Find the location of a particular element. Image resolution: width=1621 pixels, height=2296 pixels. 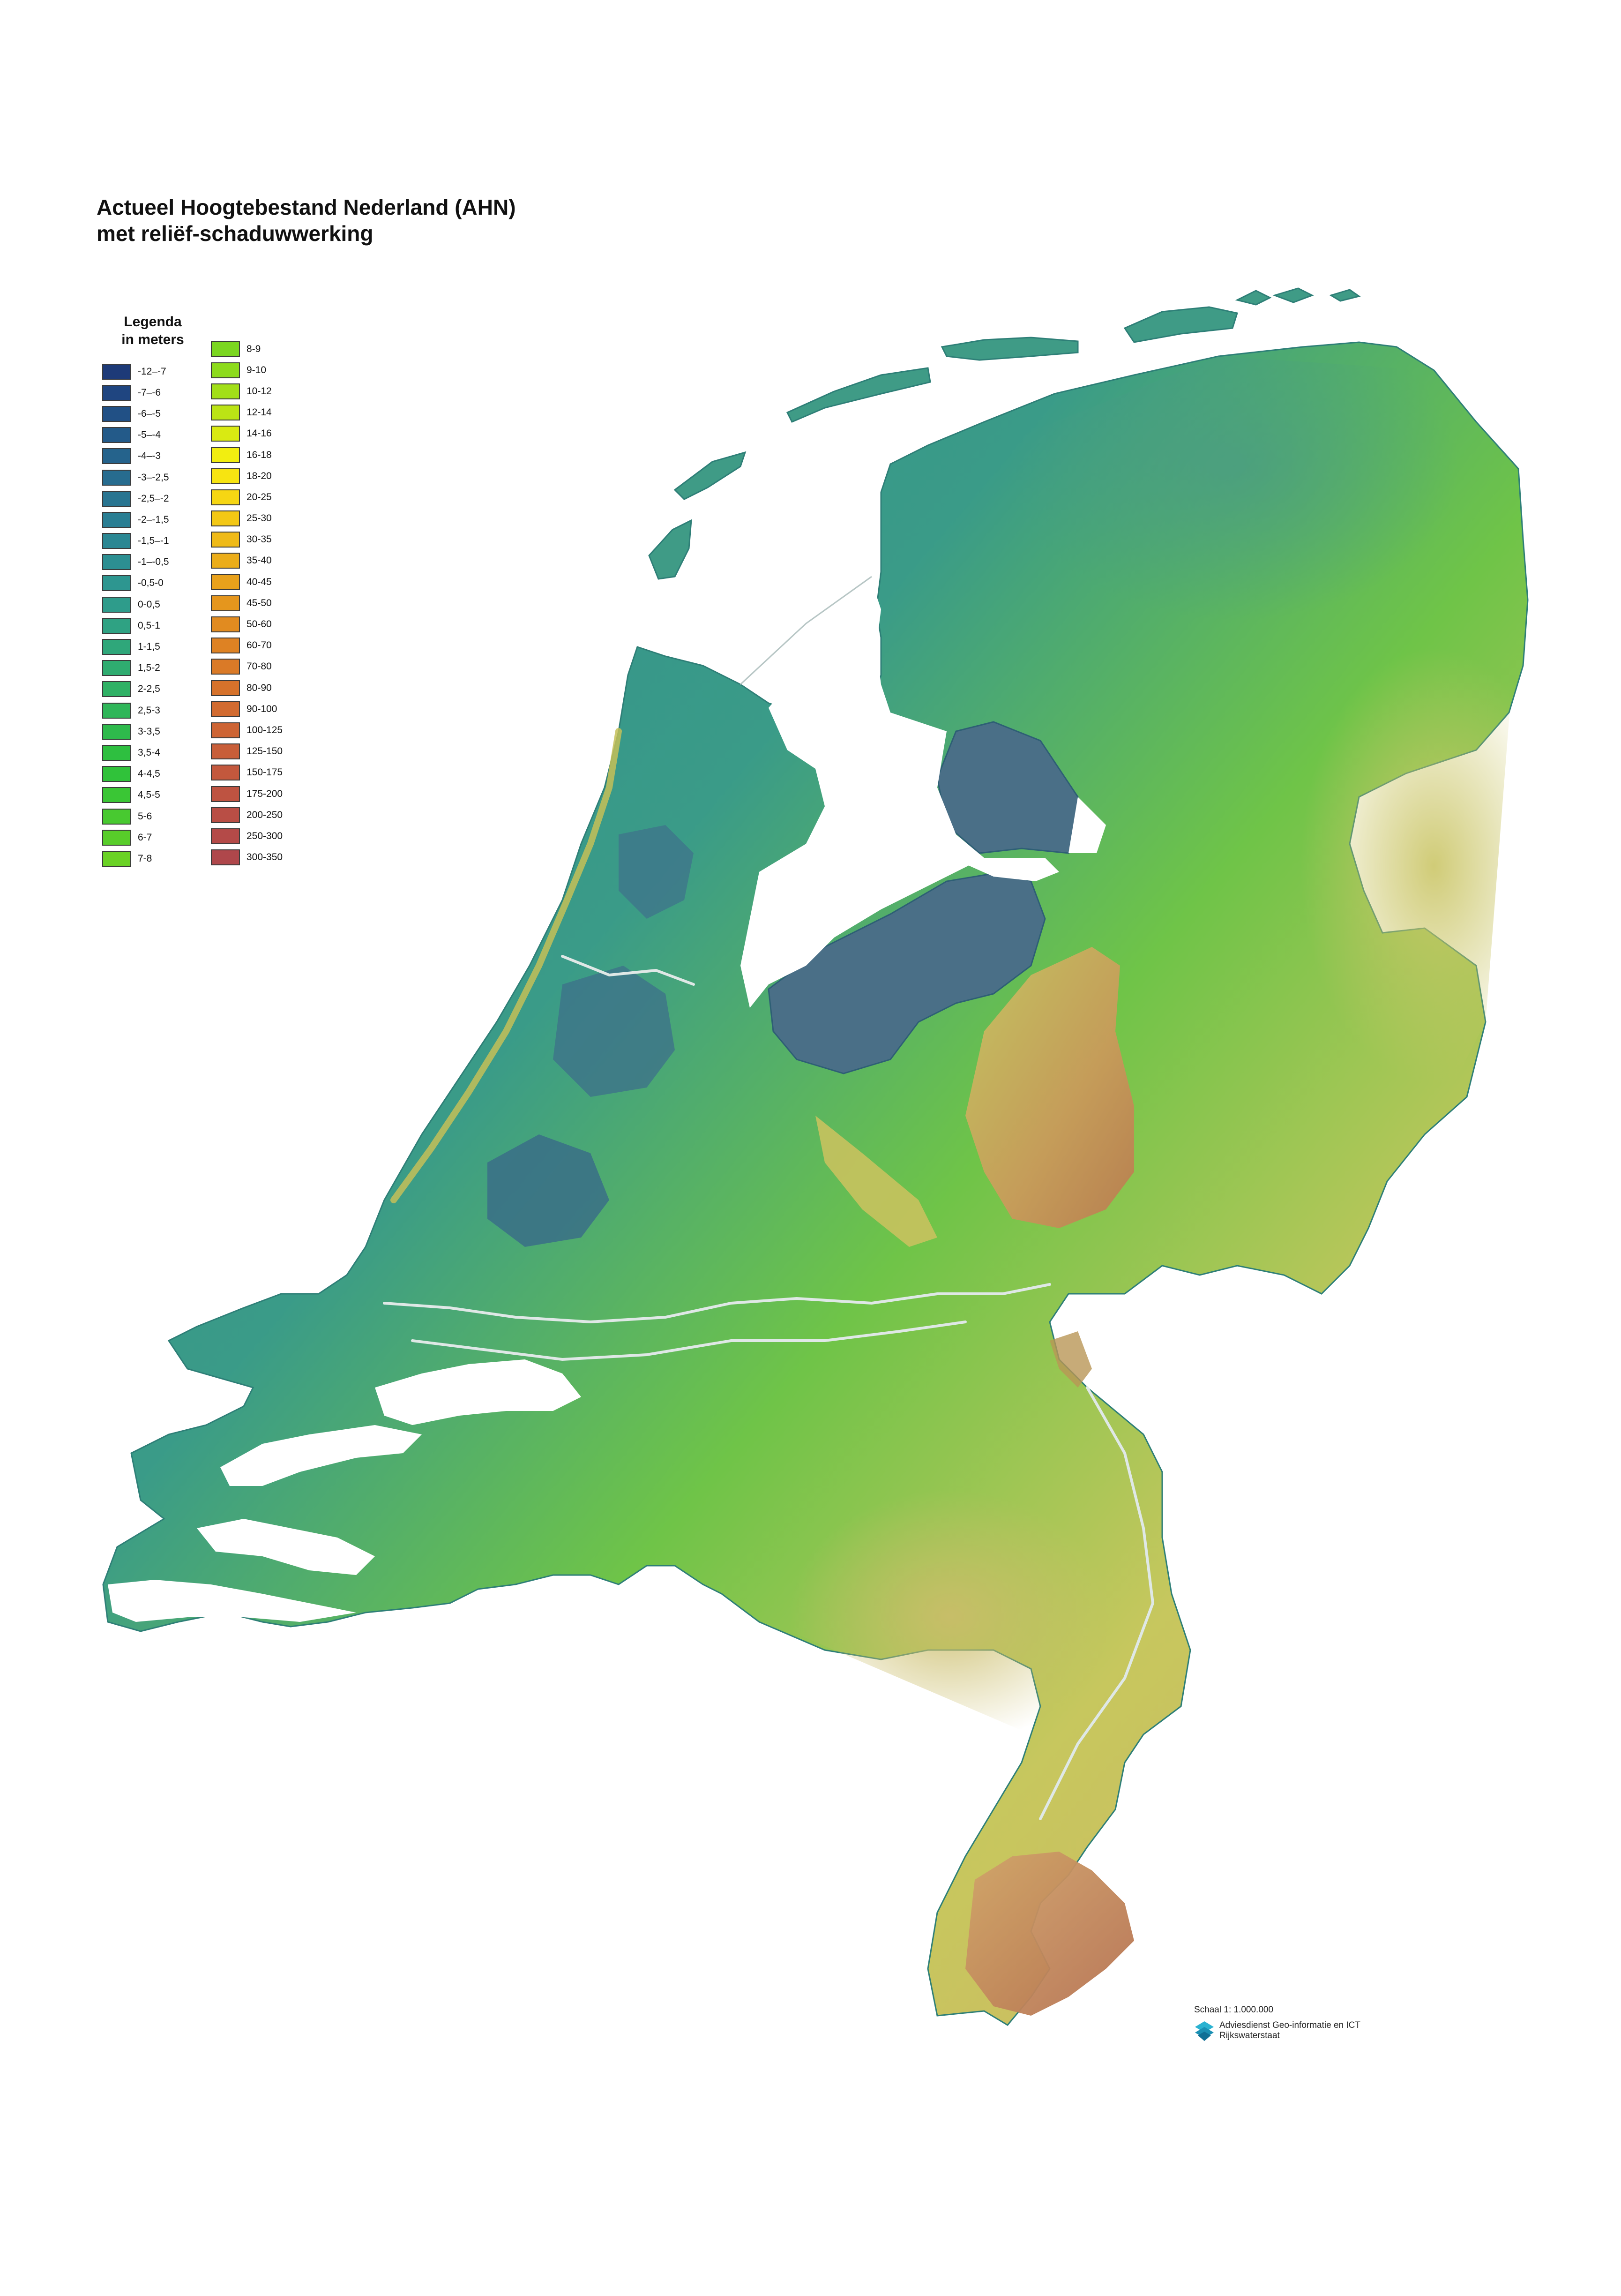

legend-label: -1,5–-1 is located at coordinates (153, 541).